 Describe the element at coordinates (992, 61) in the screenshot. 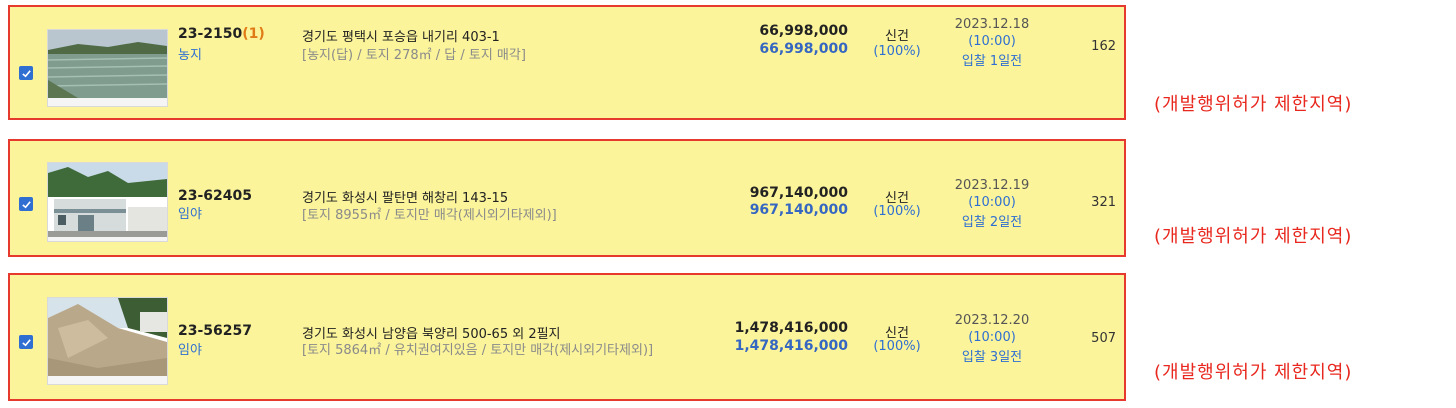

I see `days-until-bid: 입찰 1일전` at that location.